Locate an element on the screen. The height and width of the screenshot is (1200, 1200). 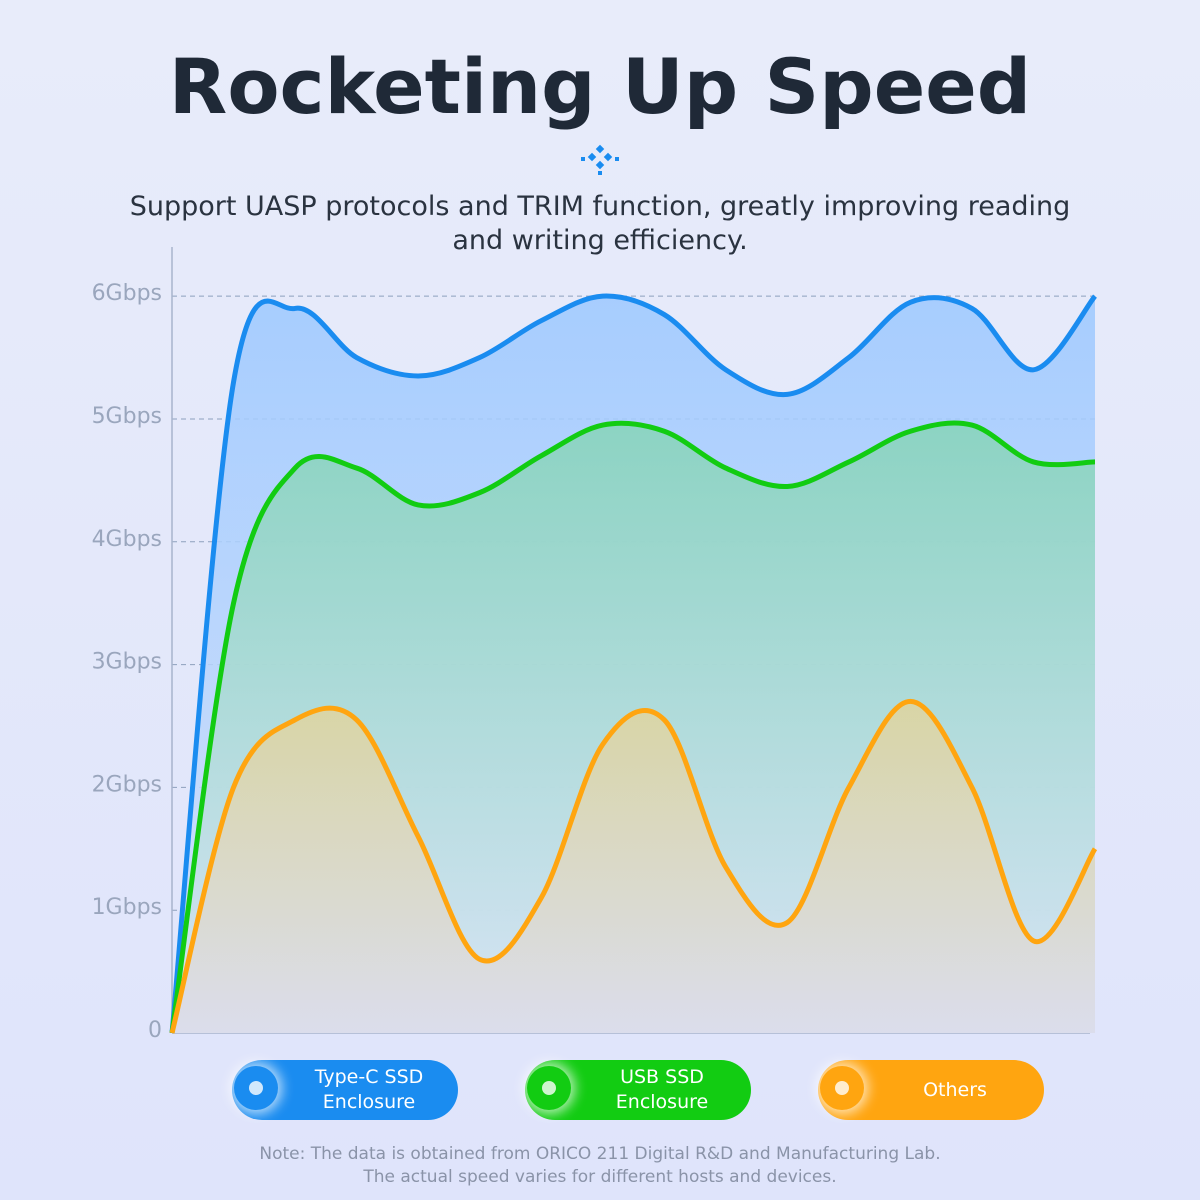
y-tick-label: 6Gbps is located at coordinates (127, 293).